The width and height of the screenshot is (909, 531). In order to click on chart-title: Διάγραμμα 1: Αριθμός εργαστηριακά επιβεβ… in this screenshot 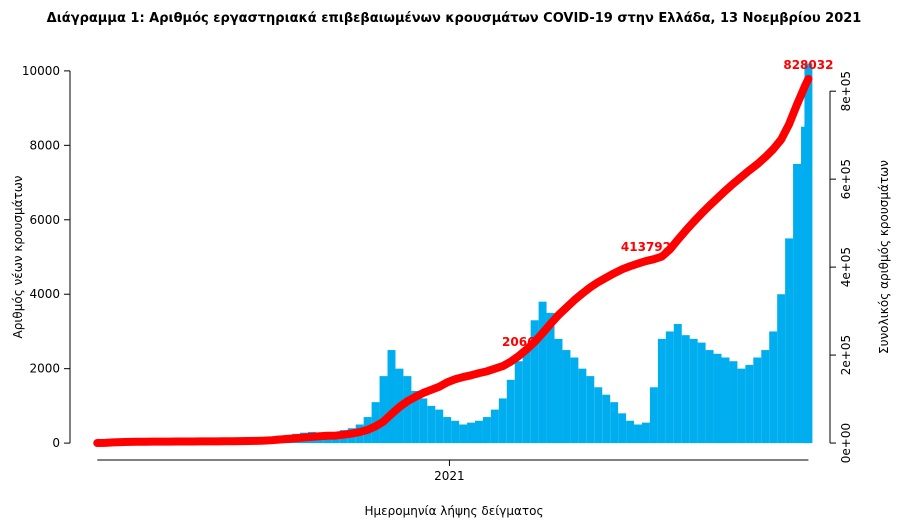, I will do `click(454, 18)`.